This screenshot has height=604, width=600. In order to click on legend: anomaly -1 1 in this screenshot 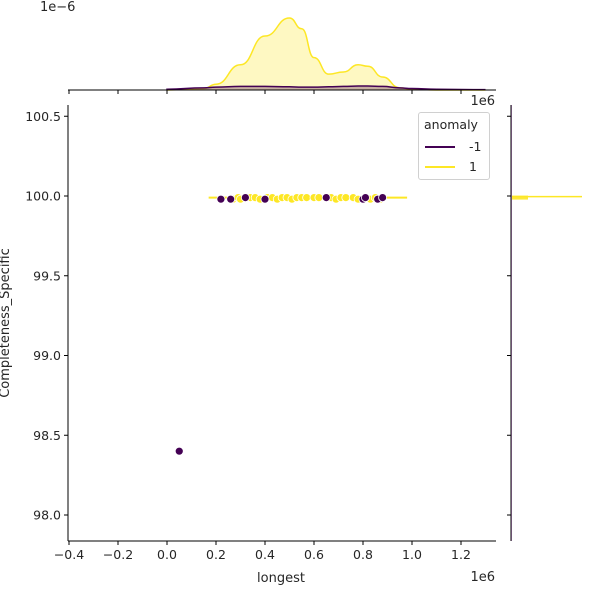, I will do `click(454, 146)`.